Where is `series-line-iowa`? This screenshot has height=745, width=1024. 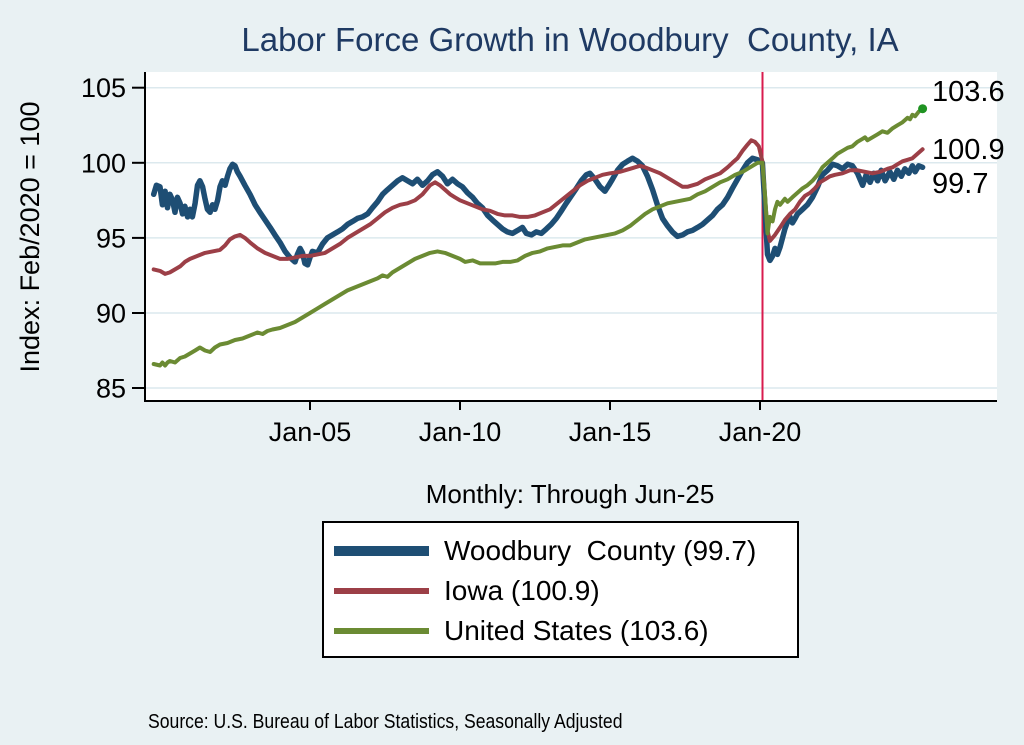 series-line-iowa is located at coordinates (538, 207).